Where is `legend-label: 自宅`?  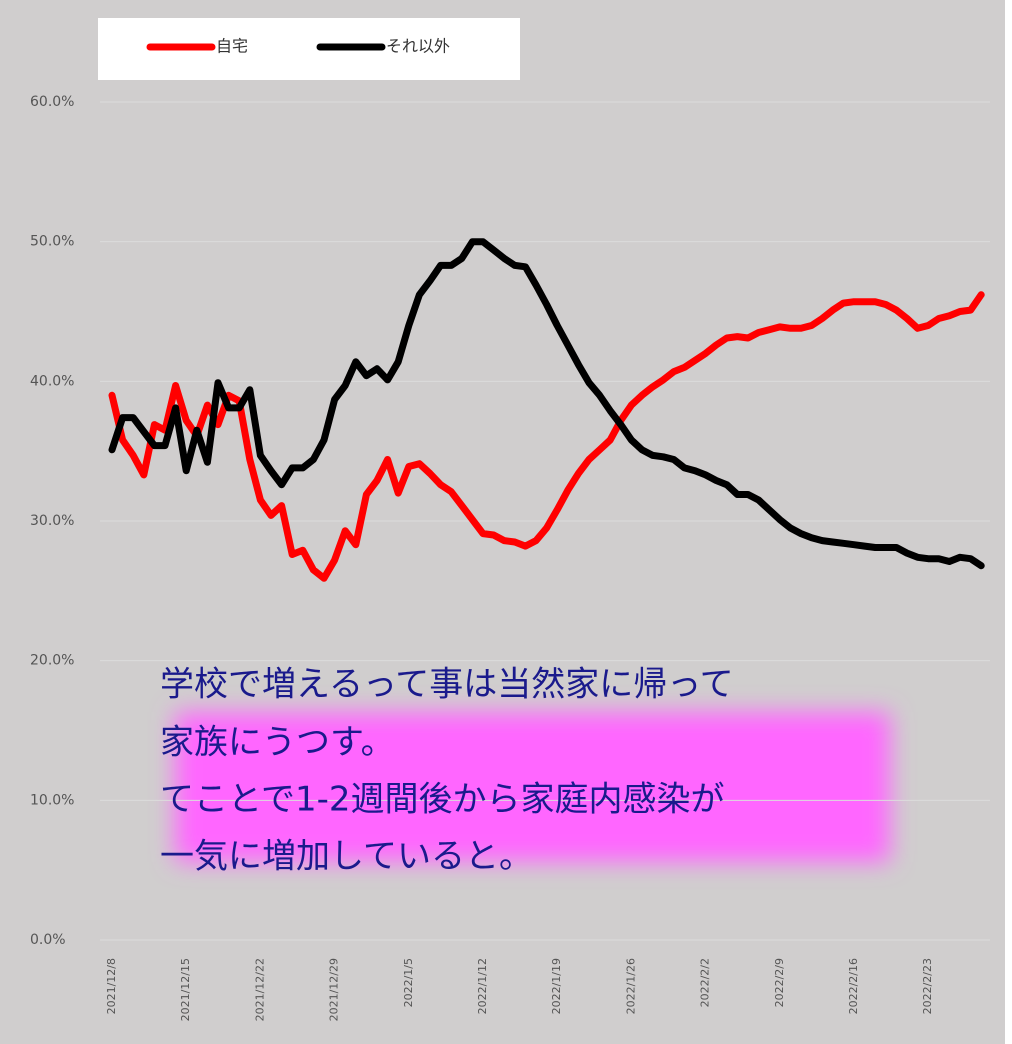 legend-label: 自宅 is located at coordinates (232, 46).